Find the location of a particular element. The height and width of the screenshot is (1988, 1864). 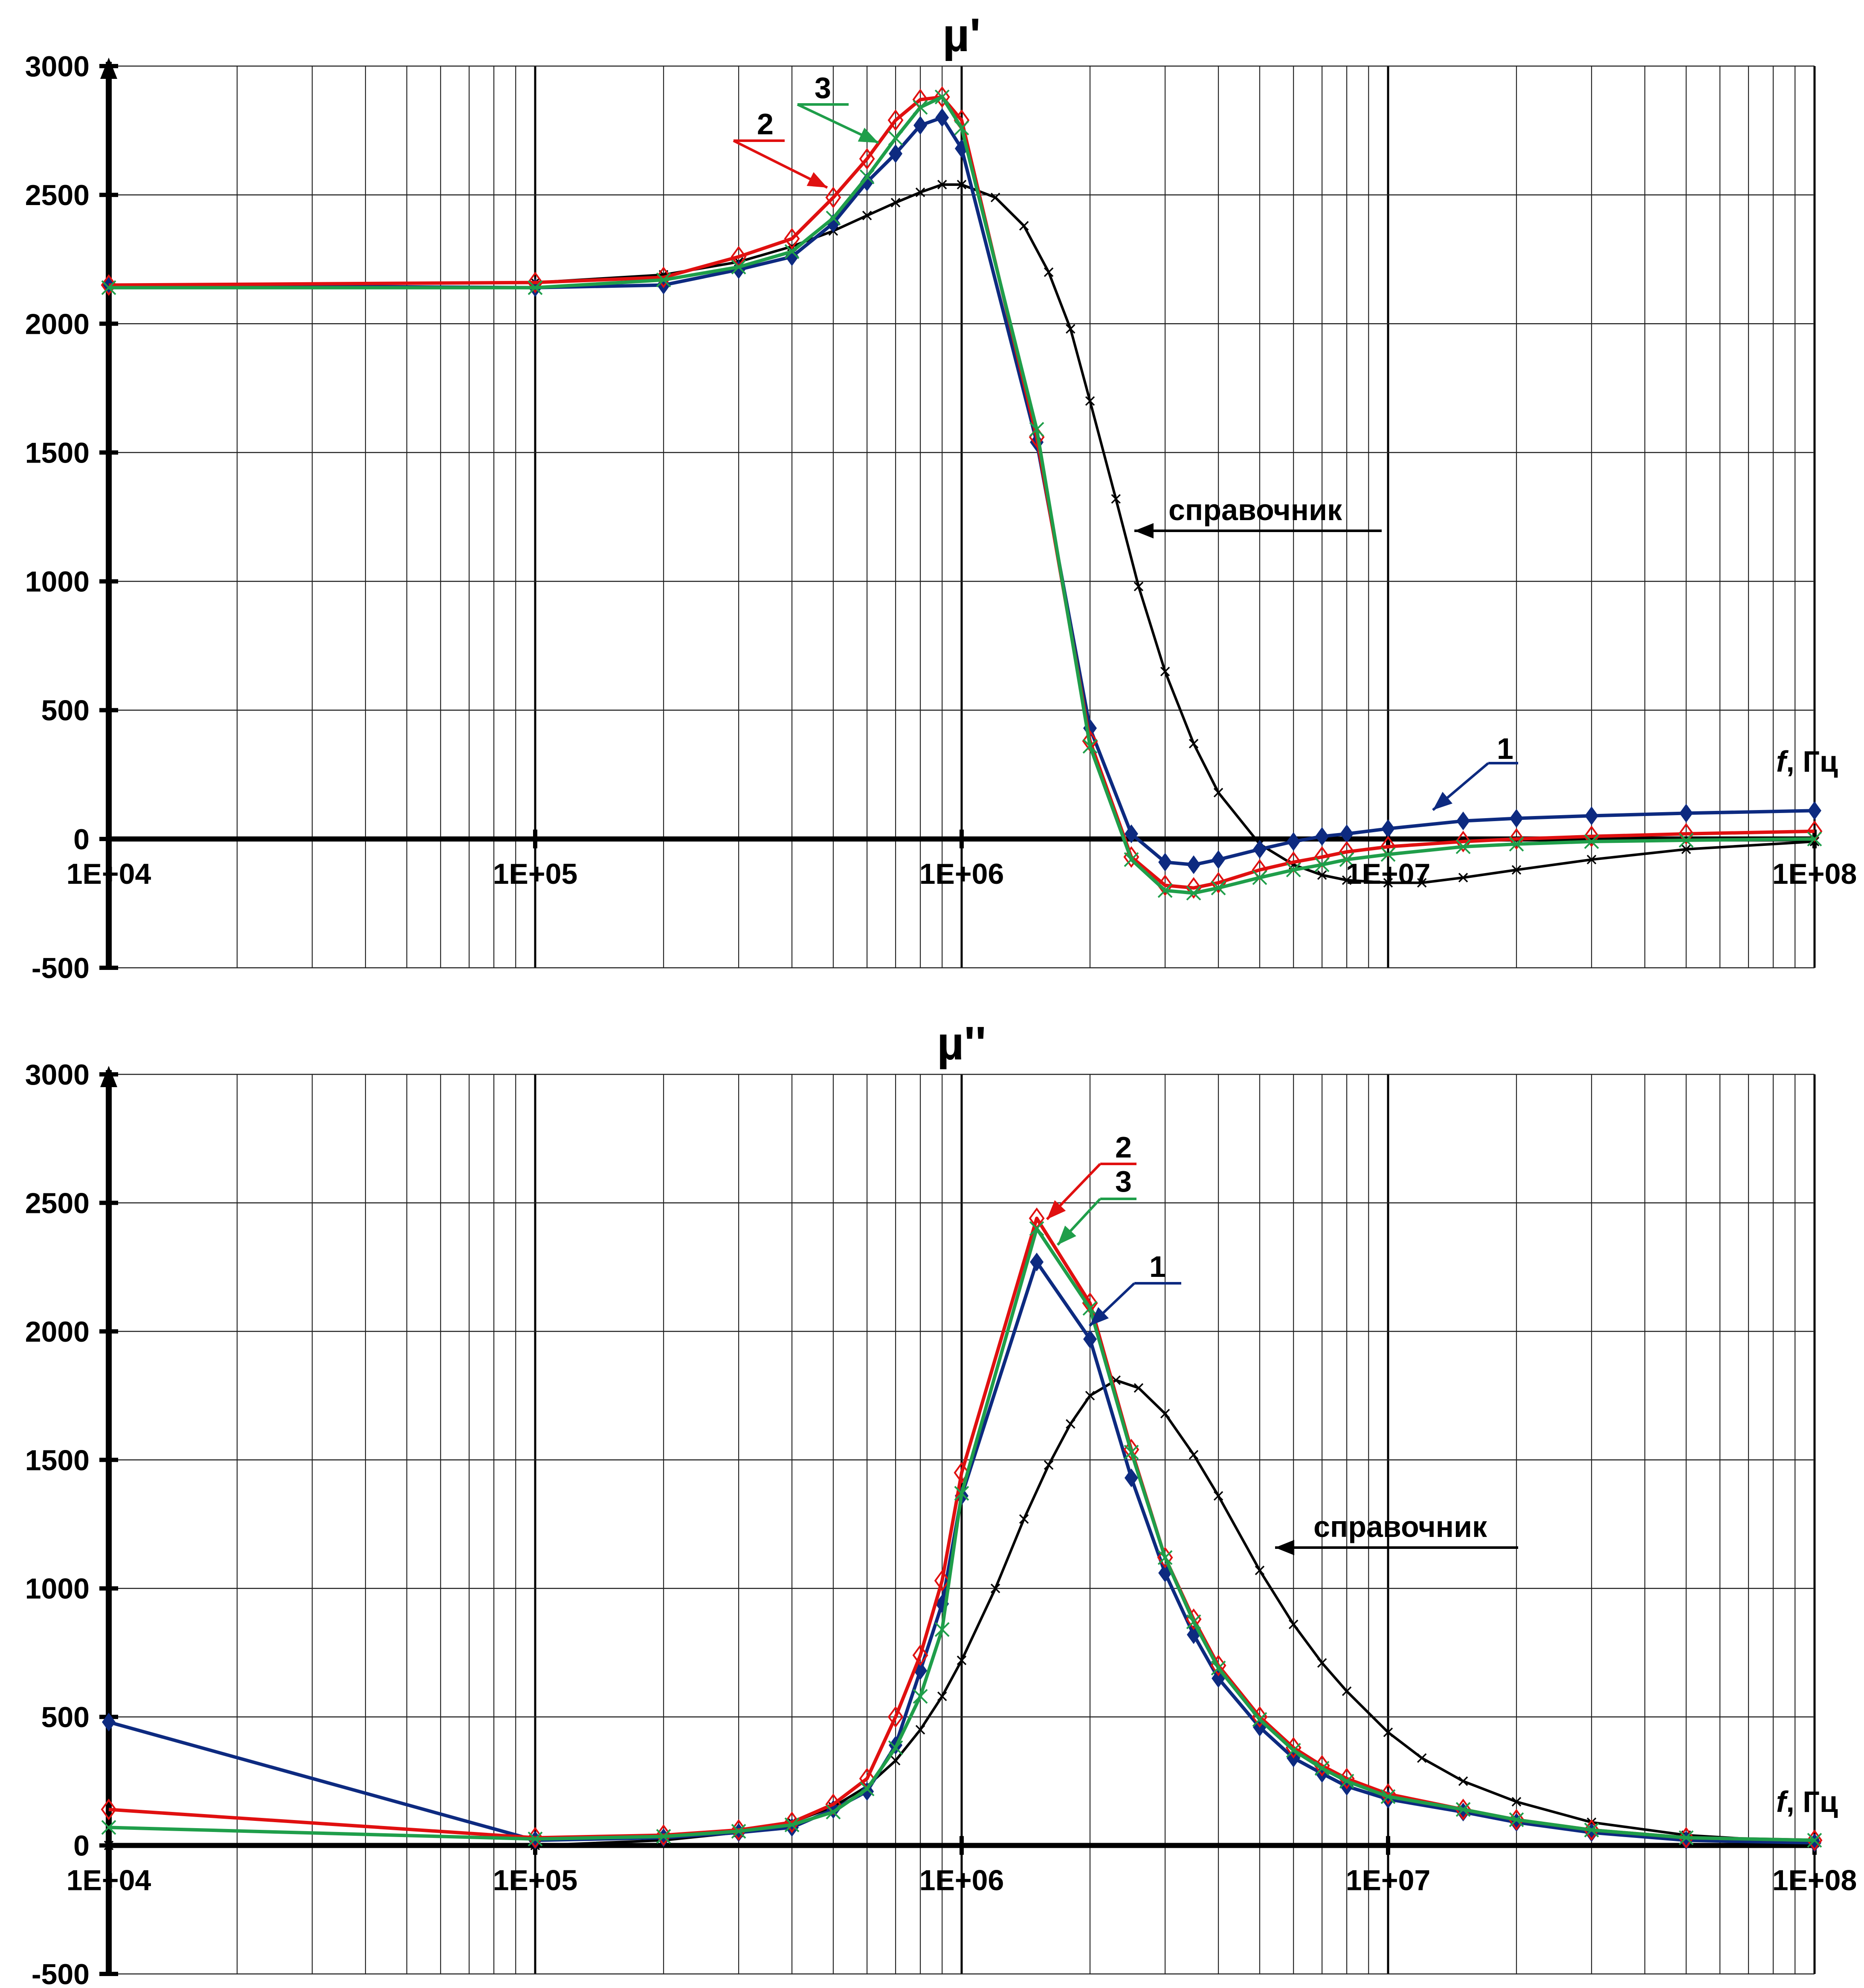

annotation-label: 1 is located at coordinates (1157, 1266).